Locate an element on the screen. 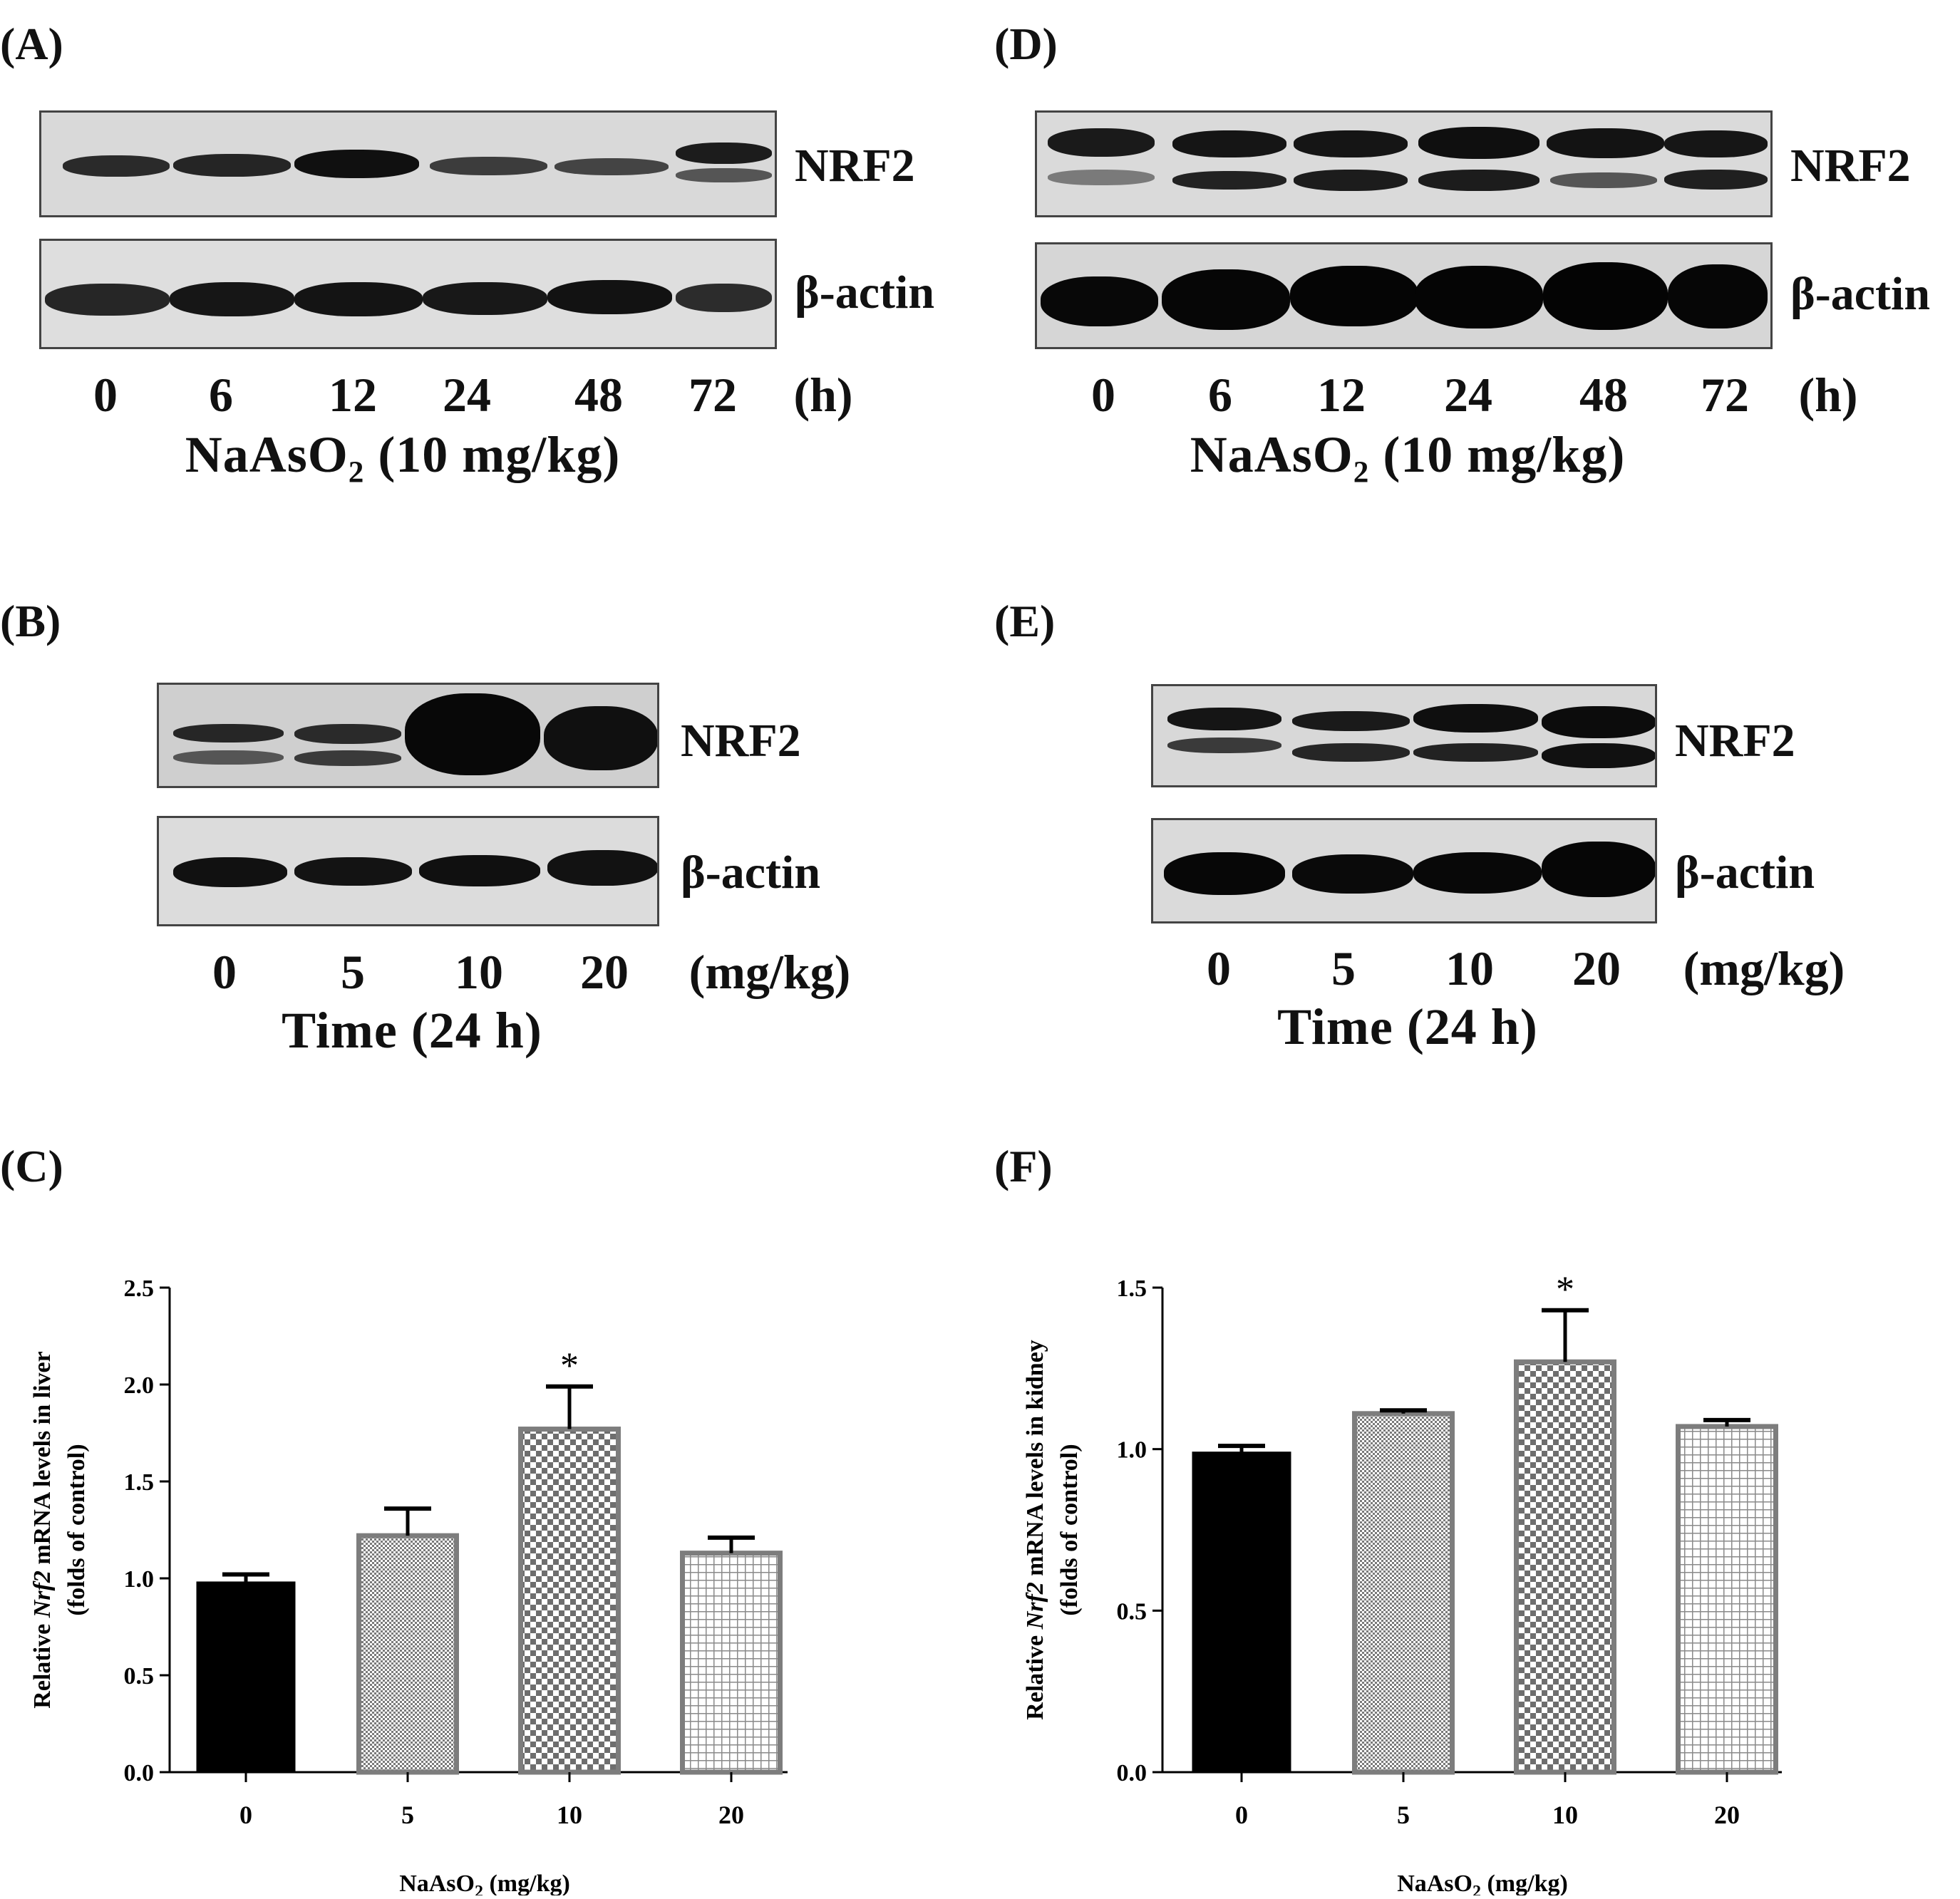 The height and width of the screenshot is (1899, 1960). blot-a-nrf2-label: NRF2 is located at coordinates (855, 166).